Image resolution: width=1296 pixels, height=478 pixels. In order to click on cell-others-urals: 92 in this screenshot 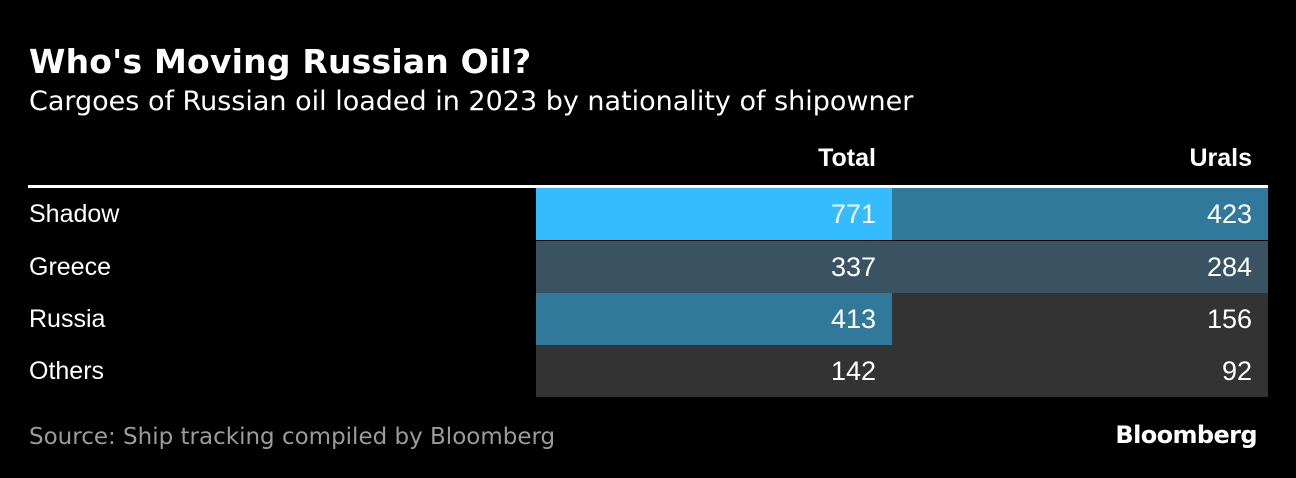, I will do `click(1080, 371)`.